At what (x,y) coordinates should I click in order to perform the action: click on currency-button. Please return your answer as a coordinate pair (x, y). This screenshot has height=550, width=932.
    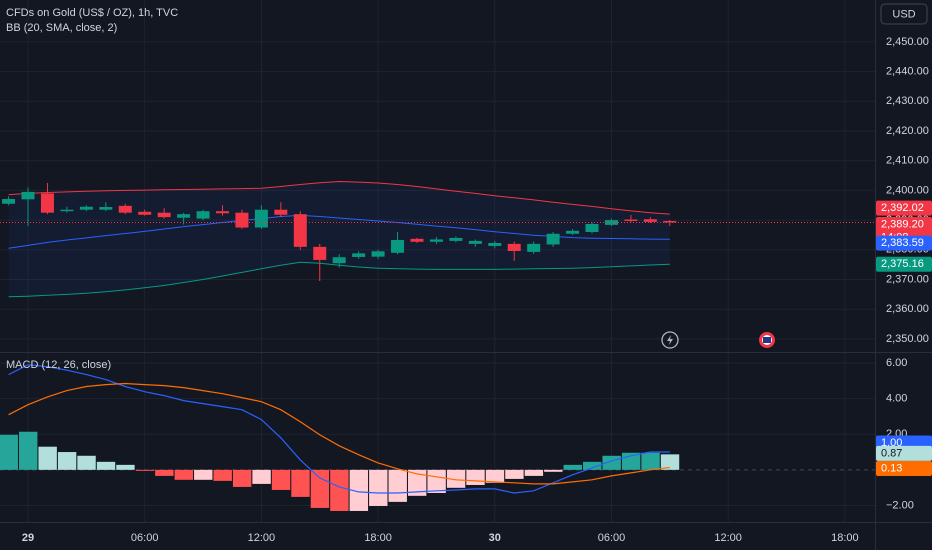
    Looking at the image, I should click on (904, 14).